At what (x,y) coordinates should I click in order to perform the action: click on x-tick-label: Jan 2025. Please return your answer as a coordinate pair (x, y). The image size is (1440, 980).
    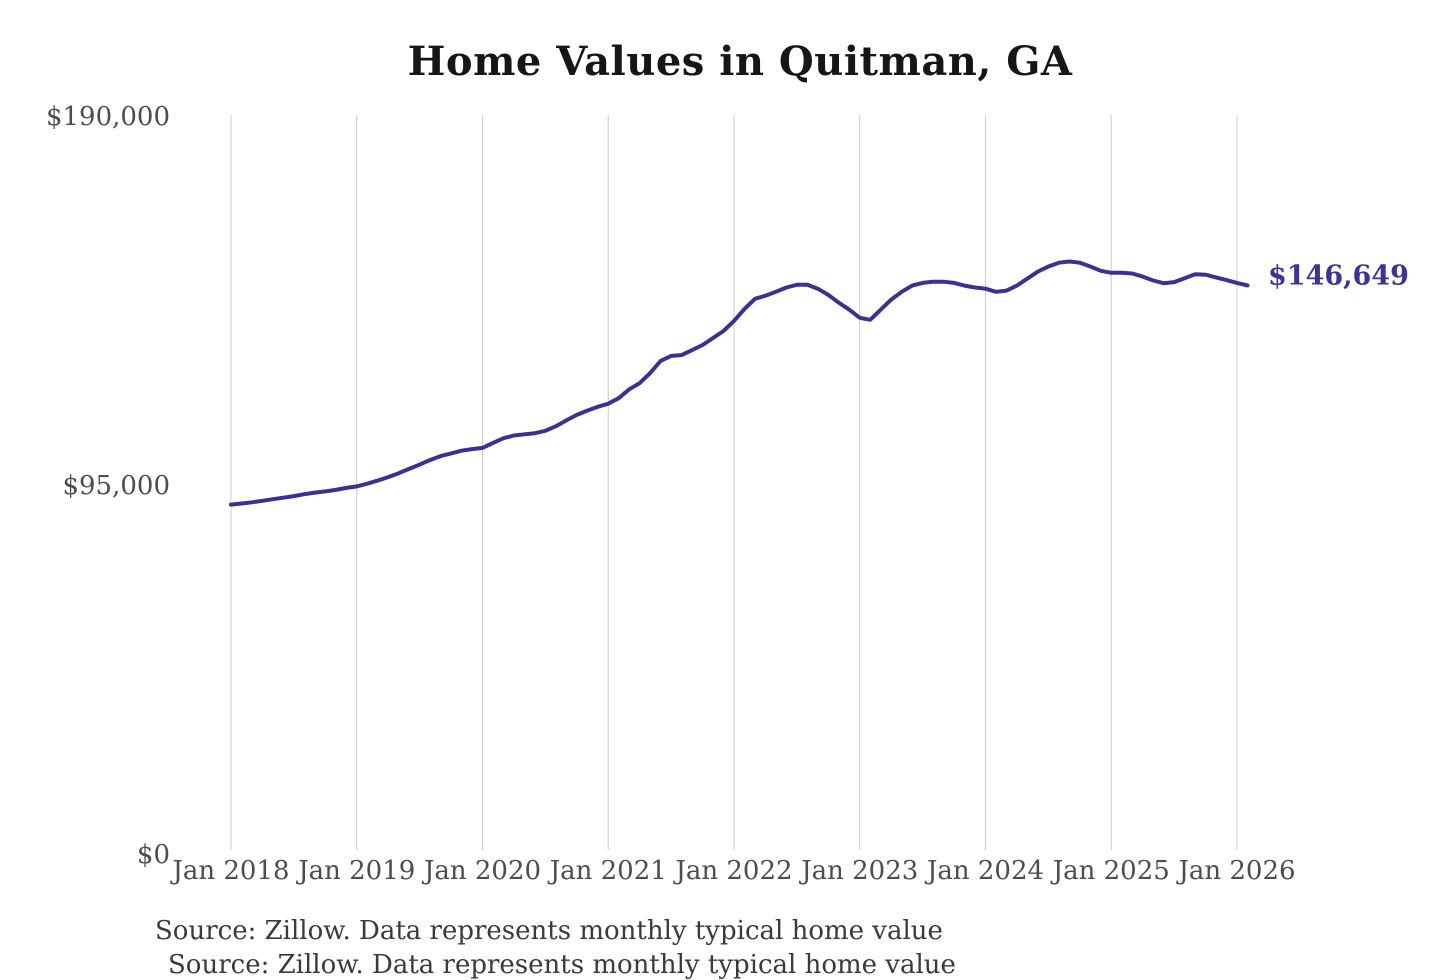
    Looking at the image, I should click on (1111, 871).